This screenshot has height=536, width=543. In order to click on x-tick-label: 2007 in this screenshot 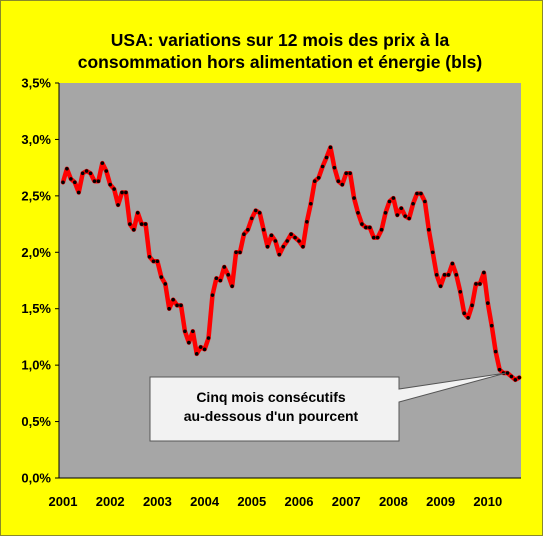, I will do `click(346, 501)`.